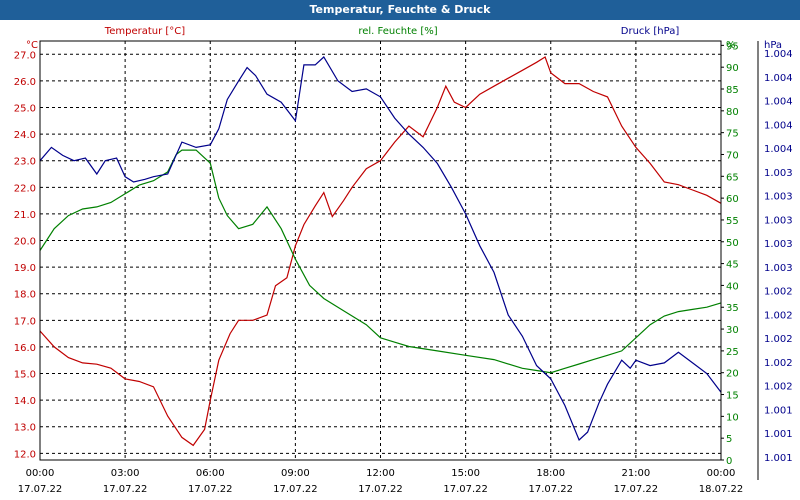  Describe the element at coordinates (25, 375) in the screenshot. I see `temperature-tick-label: 15.0` at that location.